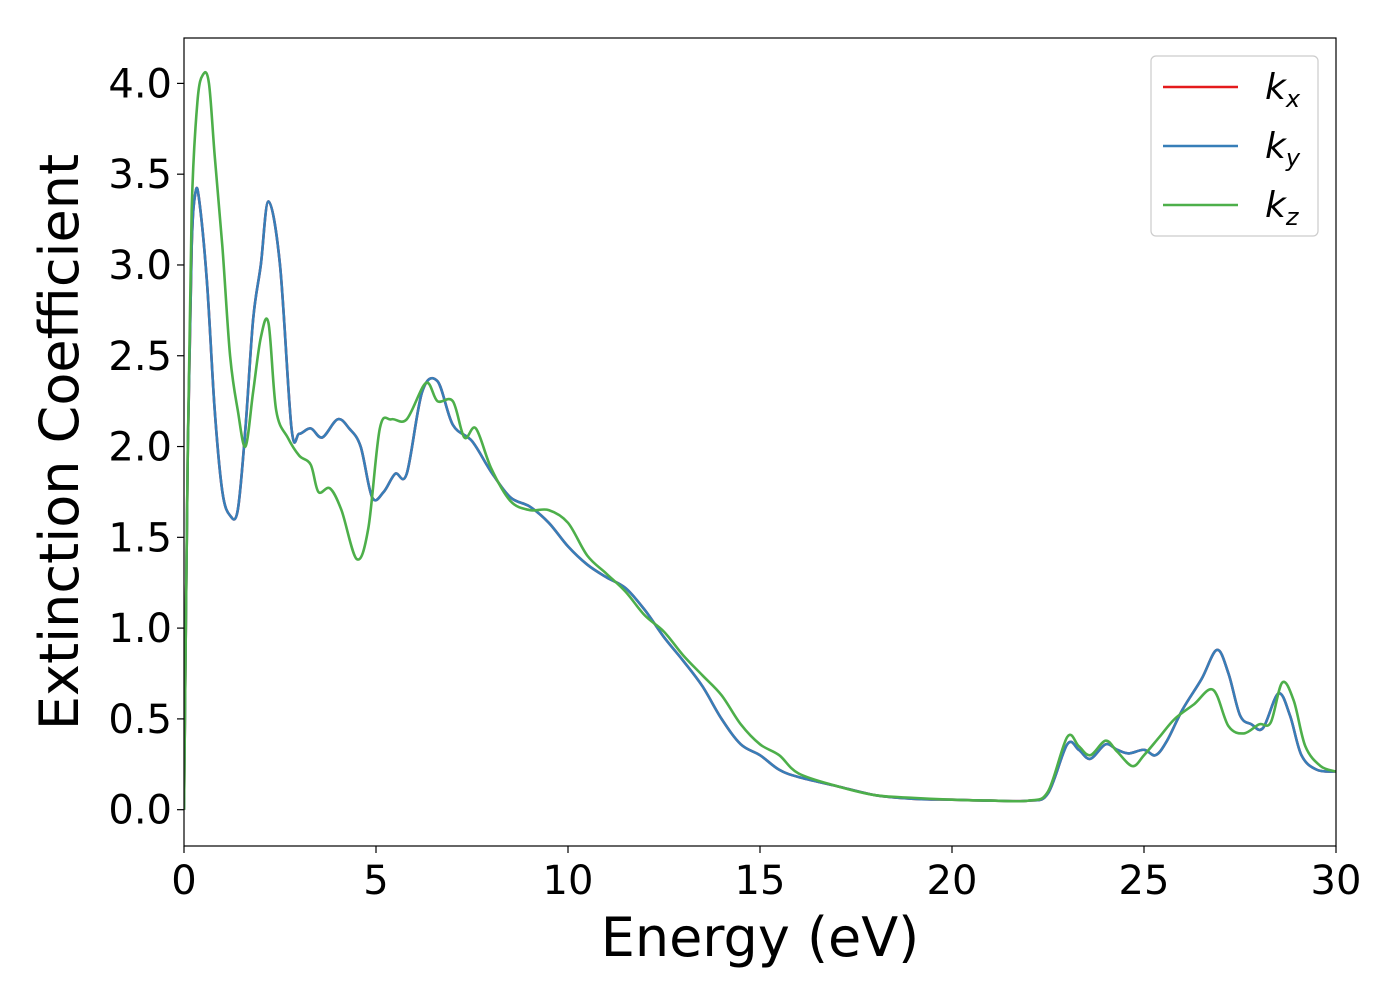 The width and height of the screenshot is (1400, 1000). I want to click on x-axis-title: Energy (eV), so click(760, 937).